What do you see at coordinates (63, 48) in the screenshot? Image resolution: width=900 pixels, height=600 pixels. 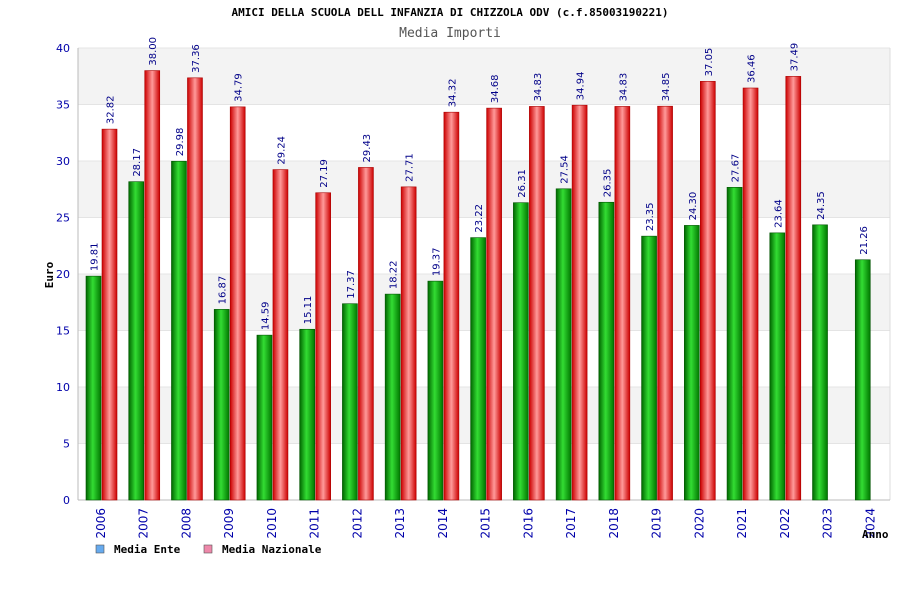 I see `y-tick-label: 40` at bounding box center [63, 48].